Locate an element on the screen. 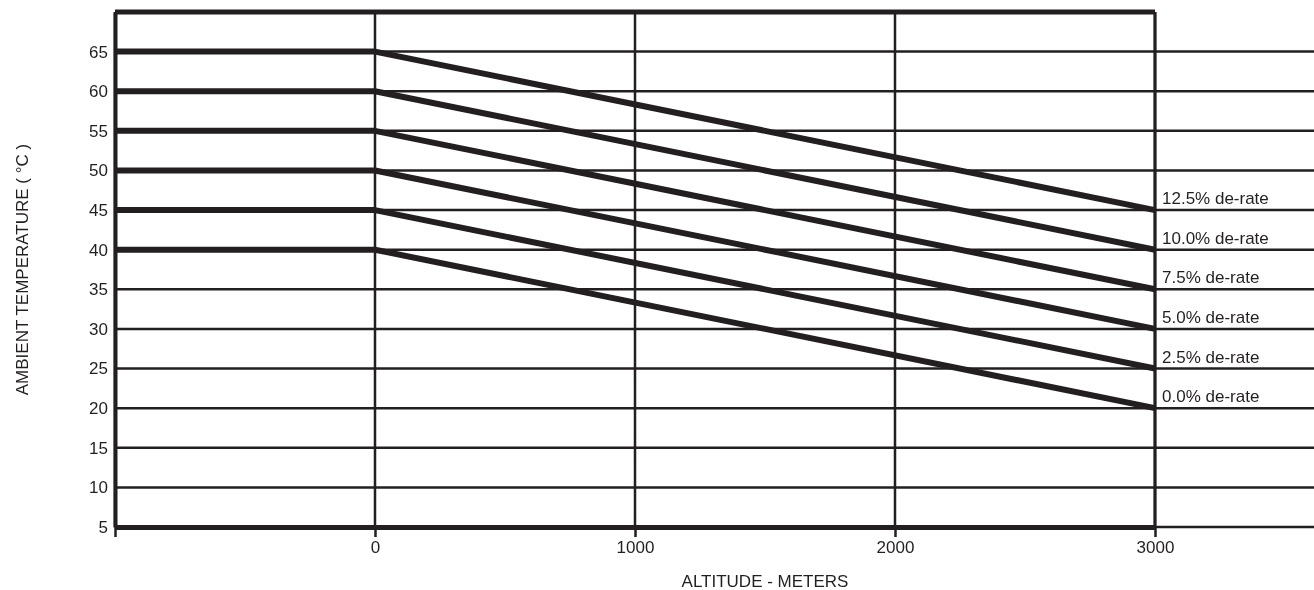 This screenshot has width=1314, height=590. x-tick-label: 0 is located at coordinates (375, 548).